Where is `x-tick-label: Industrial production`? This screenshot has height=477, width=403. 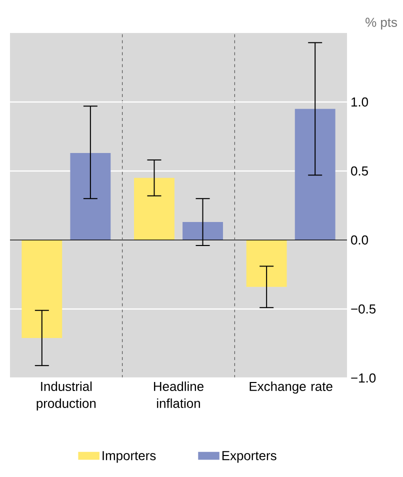 x-tick-label: Industrial production is located at coordinates (66, 396).